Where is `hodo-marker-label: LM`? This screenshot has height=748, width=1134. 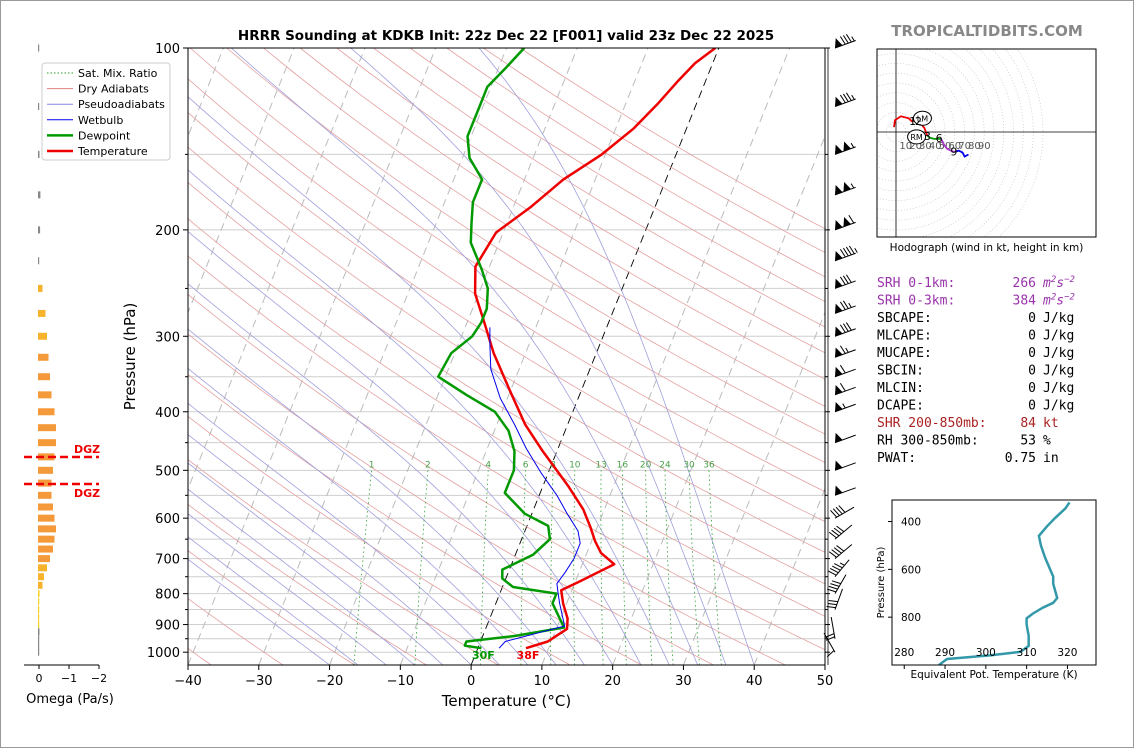
hodo-marker-label: LM is located at coordinates (922, 118).